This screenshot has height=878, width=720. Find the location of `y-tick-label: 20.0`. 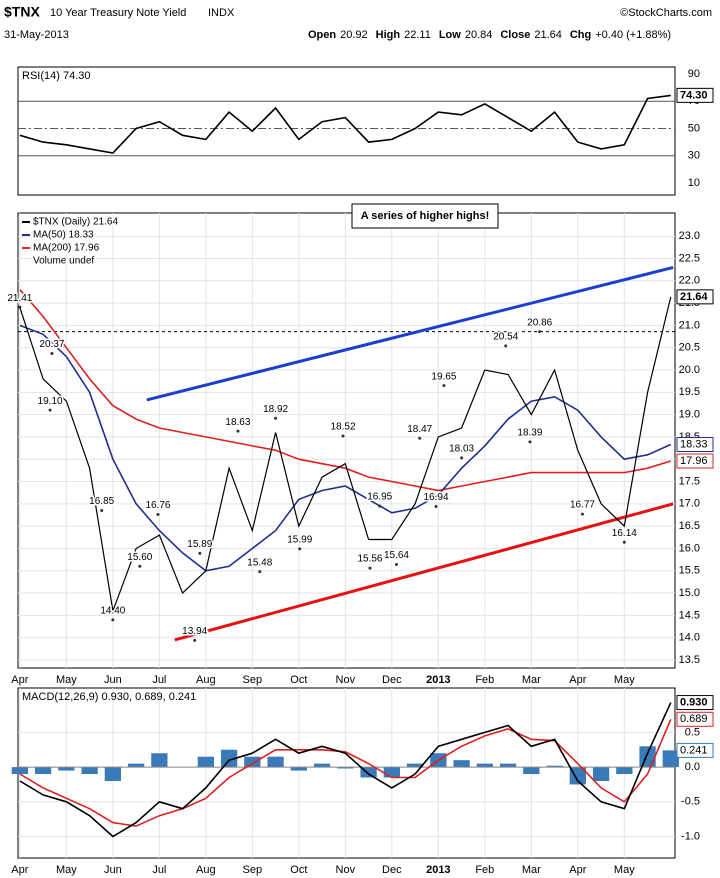

y-tick-label: 20.0 is located at coordinates (689, 370).